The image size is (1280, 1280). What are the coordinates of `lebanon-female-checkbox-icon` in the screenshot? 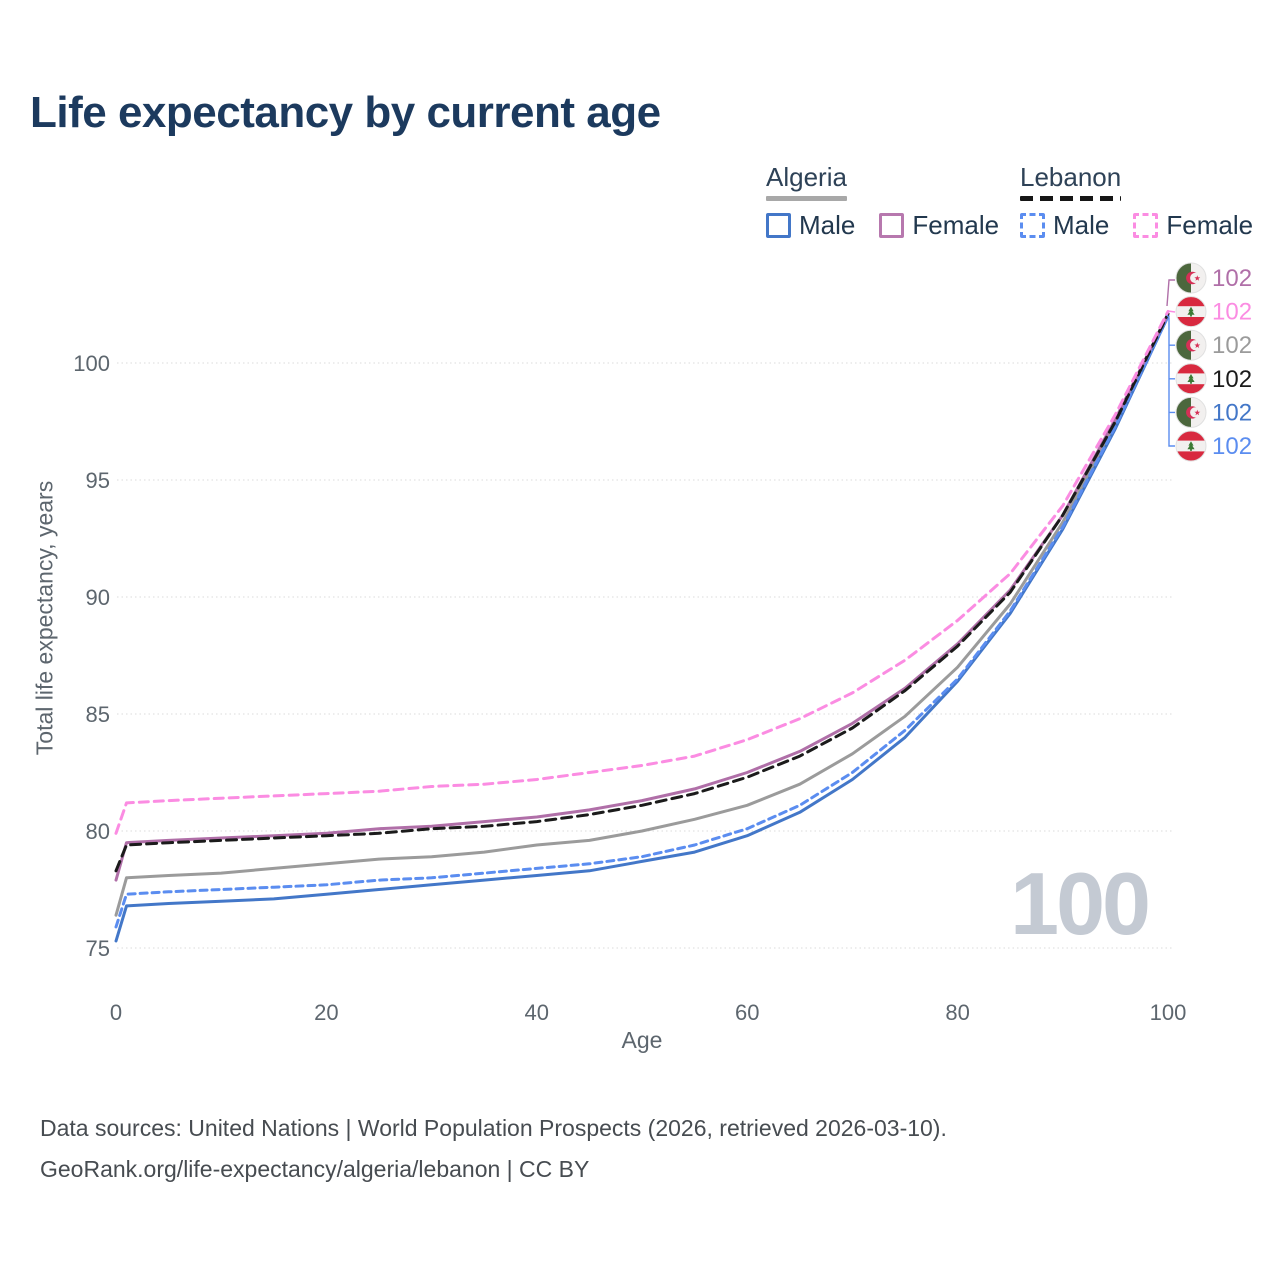 It's located at (1146, 225).